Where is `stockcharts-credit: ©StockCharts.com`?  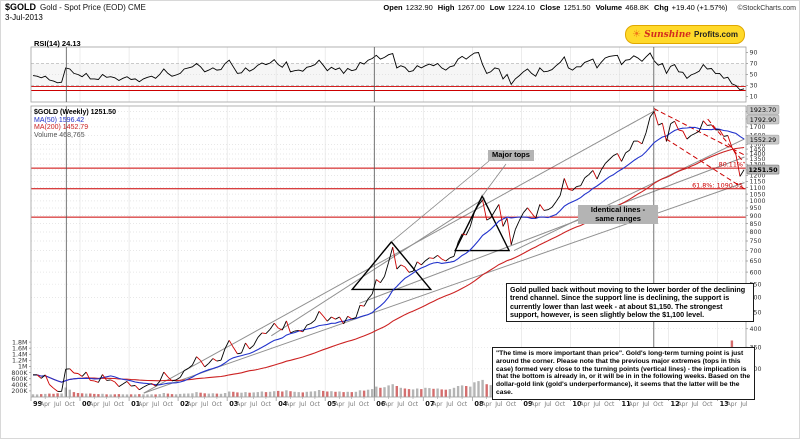 stockcharts-credit: ©StockCharts.com is located at coordinates (766, 8).